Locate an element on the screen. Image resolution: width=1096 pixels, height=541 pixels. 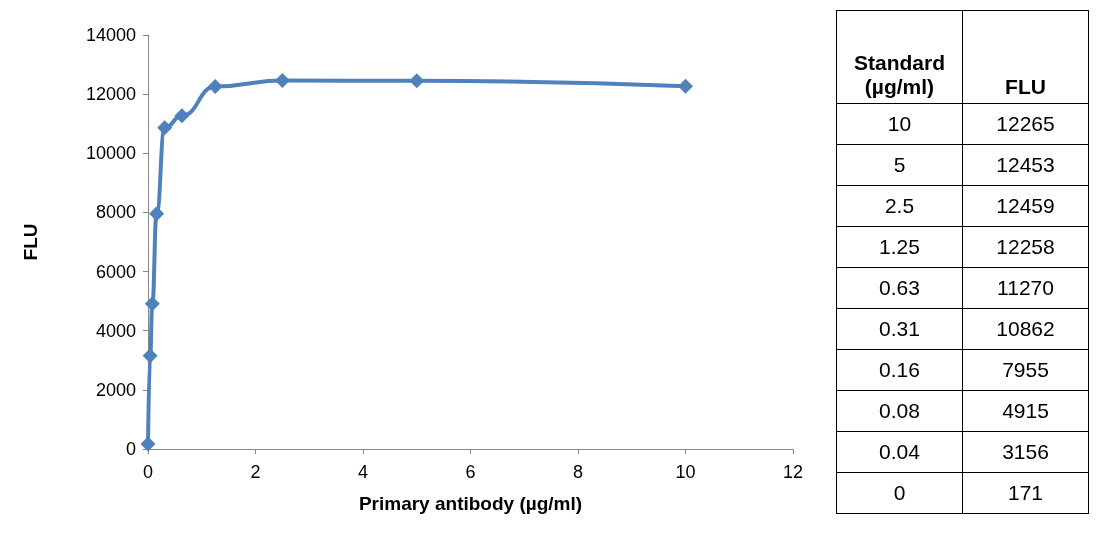
x-tick-label: 6 is located at coordinates (470, 472).